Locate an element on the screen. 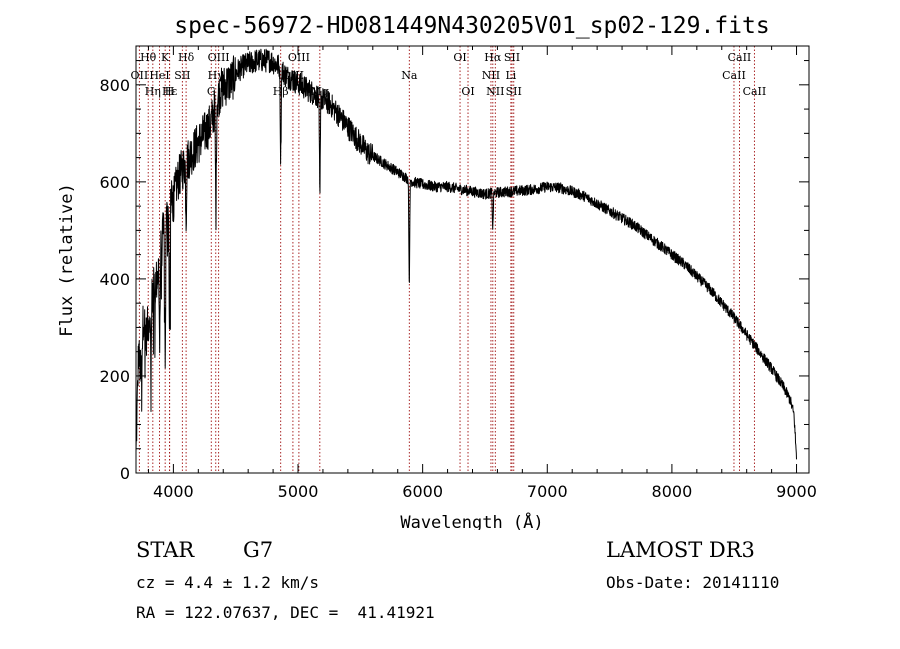 The image size is (900, 649). survey-name: LAMOST DR3 is located at coordinates (680, 550).